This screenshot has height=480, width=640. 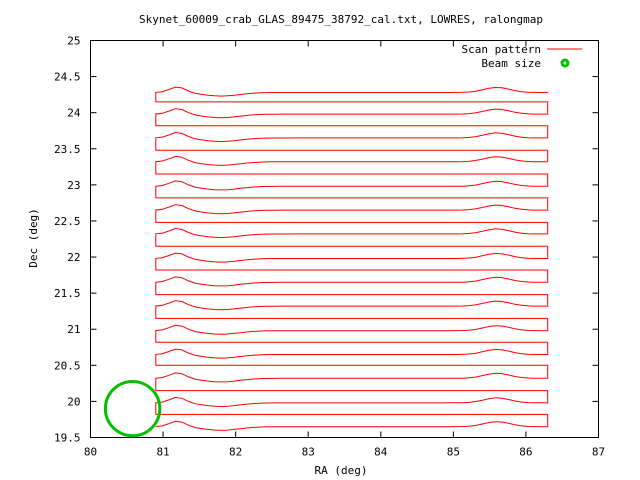 What do you see at coordinates (73, 257) in the screenshot?
I see `y-tick-label: 22` at bounding box center [73, 257].